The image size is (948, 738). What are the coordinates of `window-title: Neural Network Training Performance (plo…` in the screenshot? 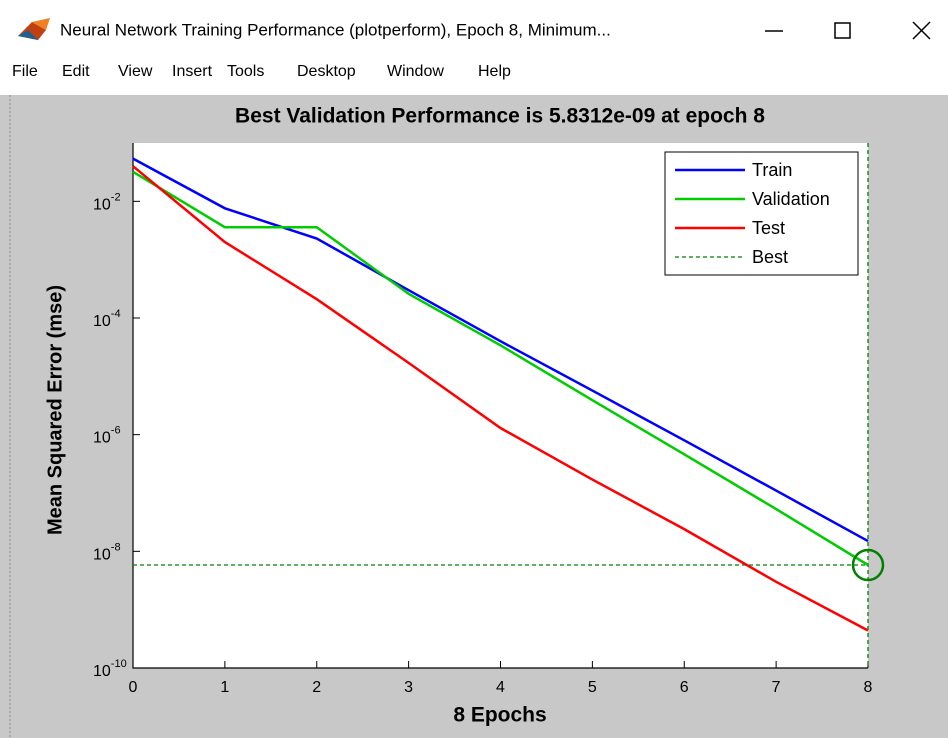 It's located at (335, 29).